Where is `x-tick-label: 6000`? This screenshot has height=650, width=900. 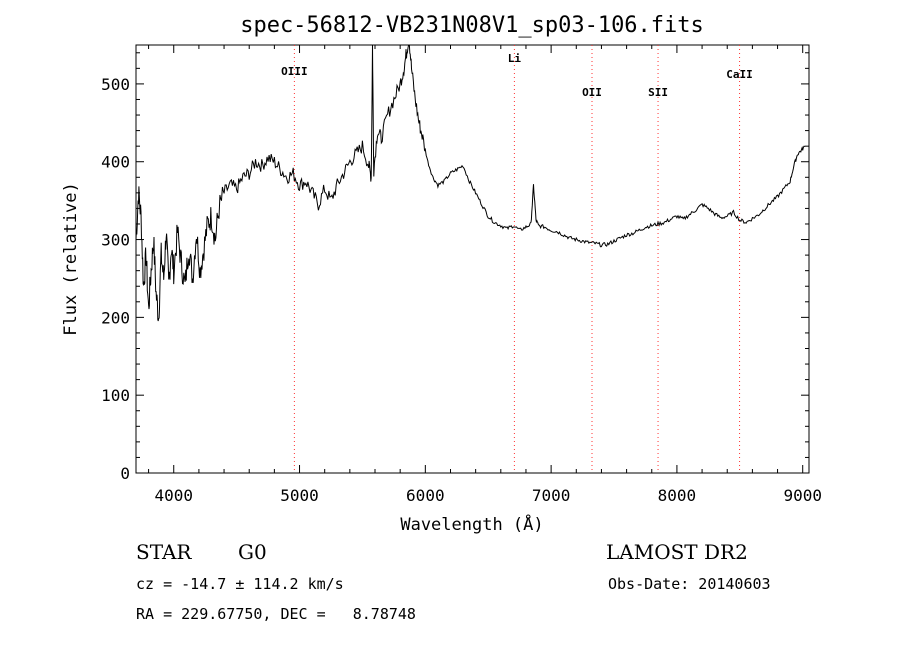 x-tick-label: 6000 is located at coordinates (425, 495).